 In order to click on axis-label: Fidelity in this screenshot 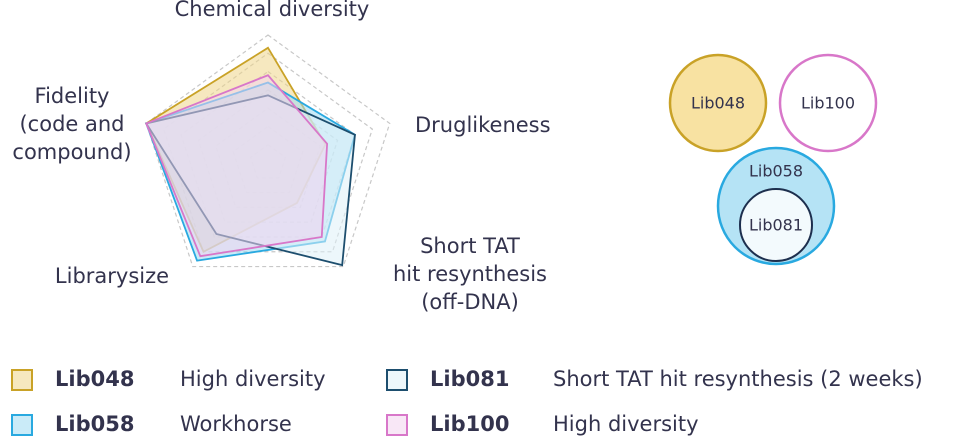, I will do `click(72, 96)`.